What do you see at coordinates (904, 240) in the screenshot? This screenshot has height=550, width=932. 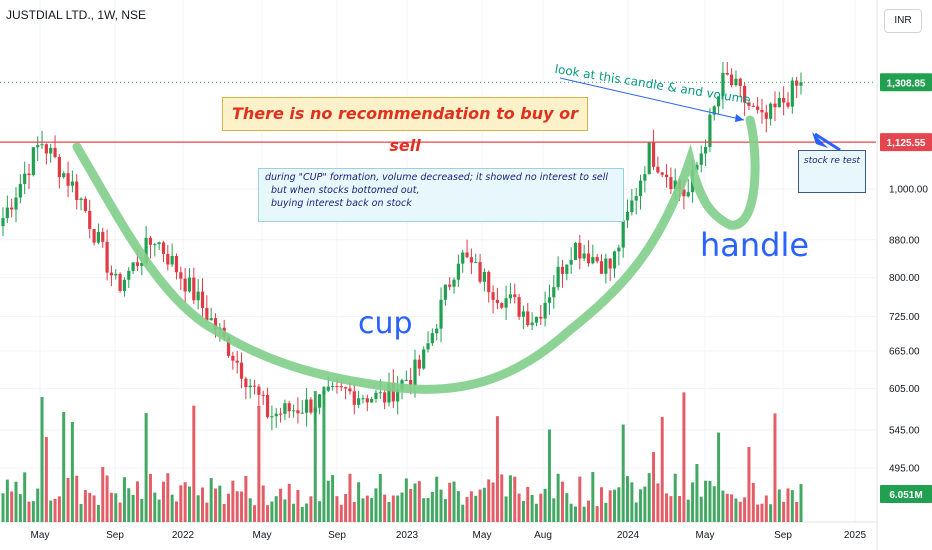 I see `y-tick-label: 880.00` at bounding box center [904, 240].